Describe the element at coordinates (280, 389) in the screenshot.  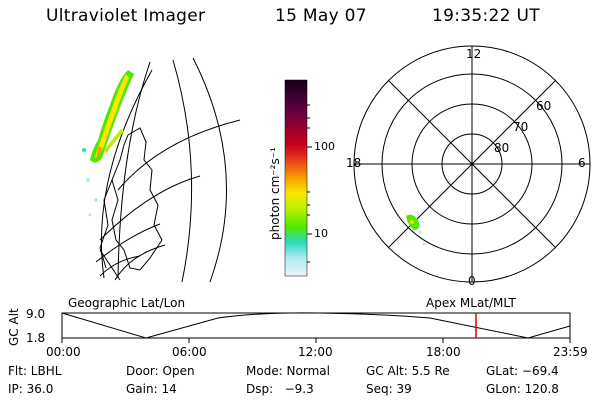
I see `status-dsp: Dsp: −9.3` at that location.